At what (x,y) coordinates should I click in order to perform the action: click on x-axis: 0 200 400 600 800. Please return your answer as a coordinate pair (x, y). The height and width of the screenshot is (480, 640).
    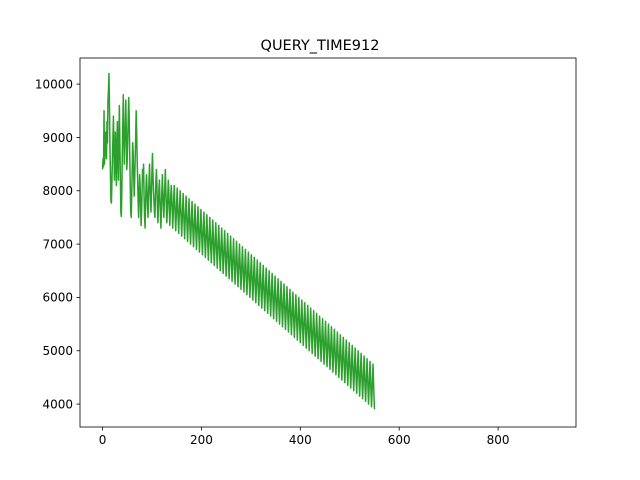
    Looking at the image, I should click on (304, 437).